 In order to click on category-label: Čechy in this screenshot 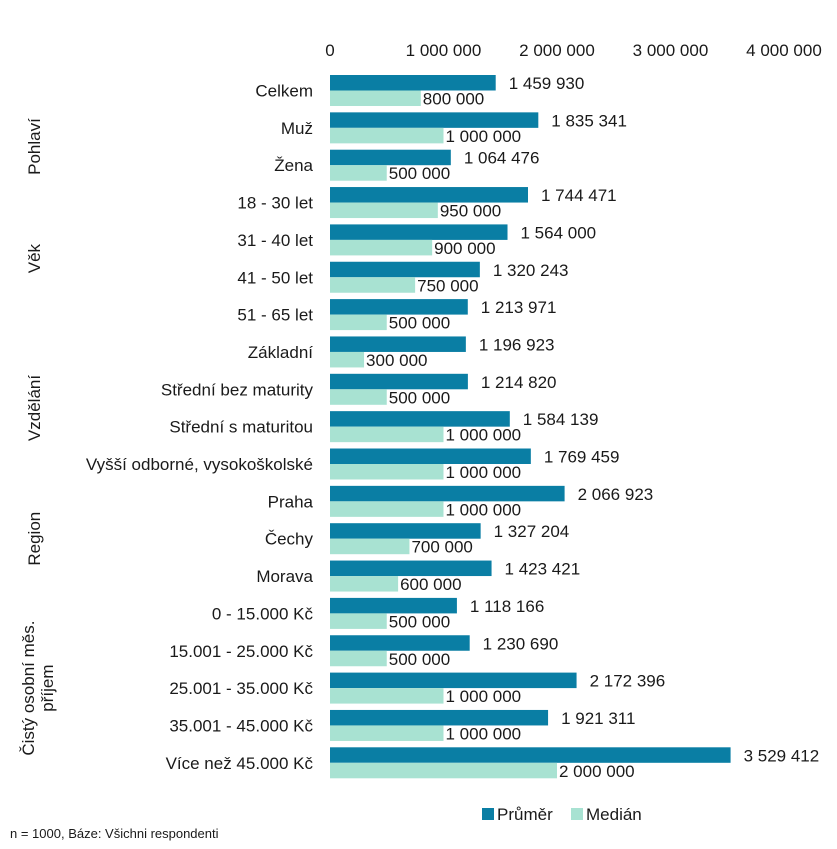, I will do `click(289, 539)`.